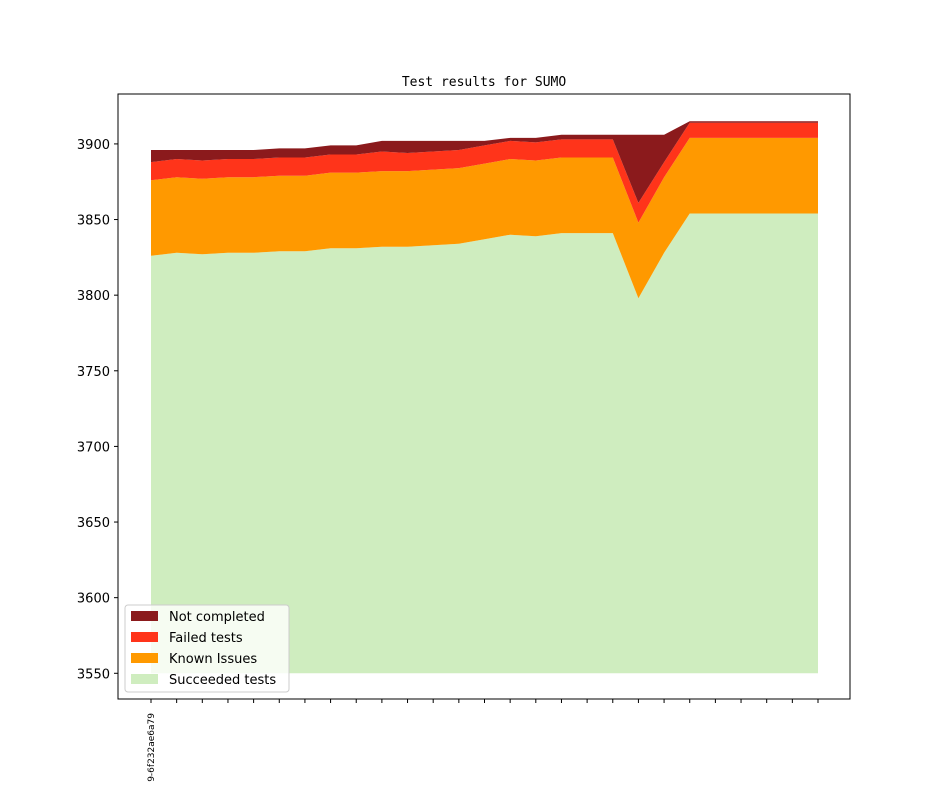 This screenshot has height=787, width=944. Describe the element at coordinates (93, 674) in the screenshot. I see `y-tick-label: 3550` at that location.